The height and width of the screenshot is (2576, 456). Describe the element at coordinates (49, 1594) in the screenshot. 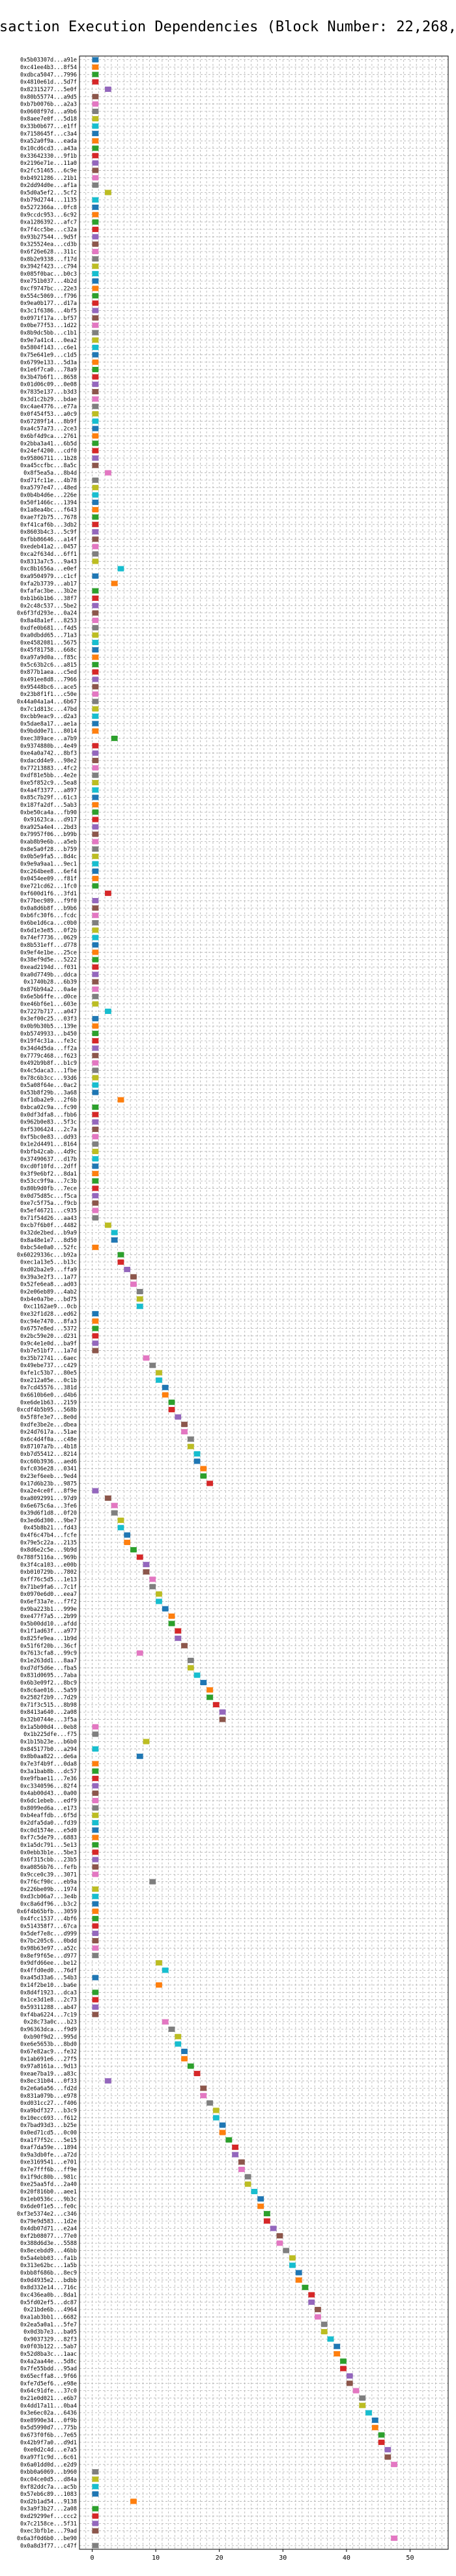

I see `y-tick-label: 0x0970e6d0...eea7` at that location.